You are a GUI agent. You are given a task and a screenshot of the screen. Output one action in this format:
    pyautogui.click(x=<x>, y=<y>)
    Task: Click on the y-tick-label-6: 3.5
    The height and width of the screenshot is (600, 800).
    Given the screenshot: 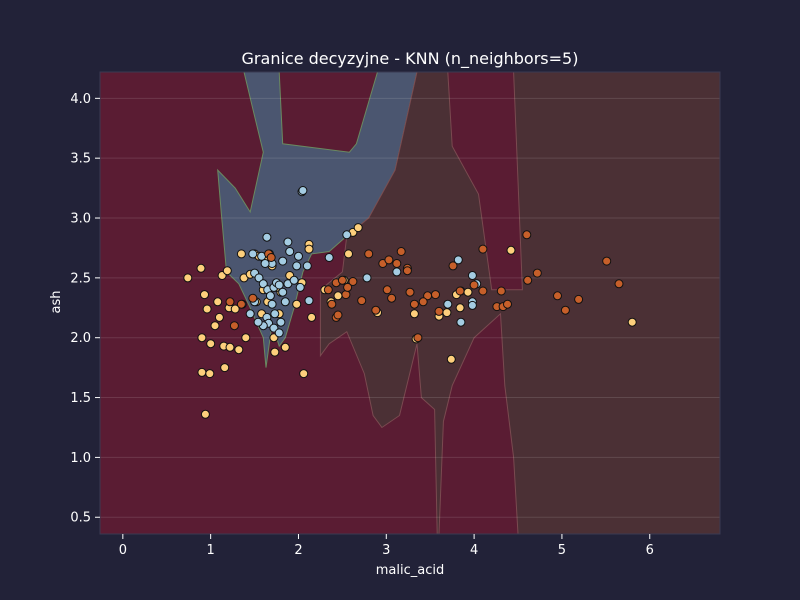 What is the action you would take?
    pyautogui.click(x=80, y=159)
    